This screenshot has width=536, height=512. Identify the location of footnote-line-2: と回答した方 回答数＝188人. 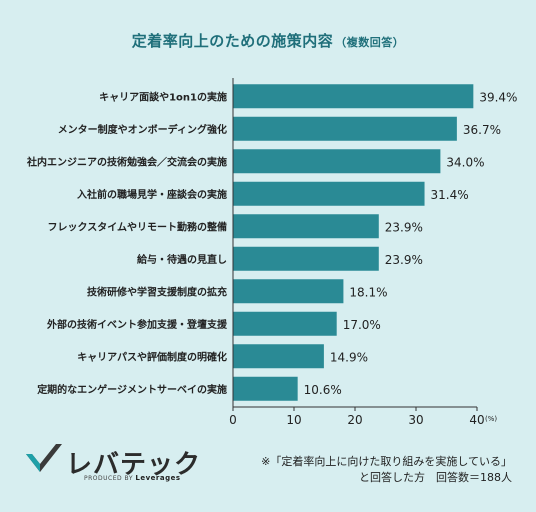
(435, 477).